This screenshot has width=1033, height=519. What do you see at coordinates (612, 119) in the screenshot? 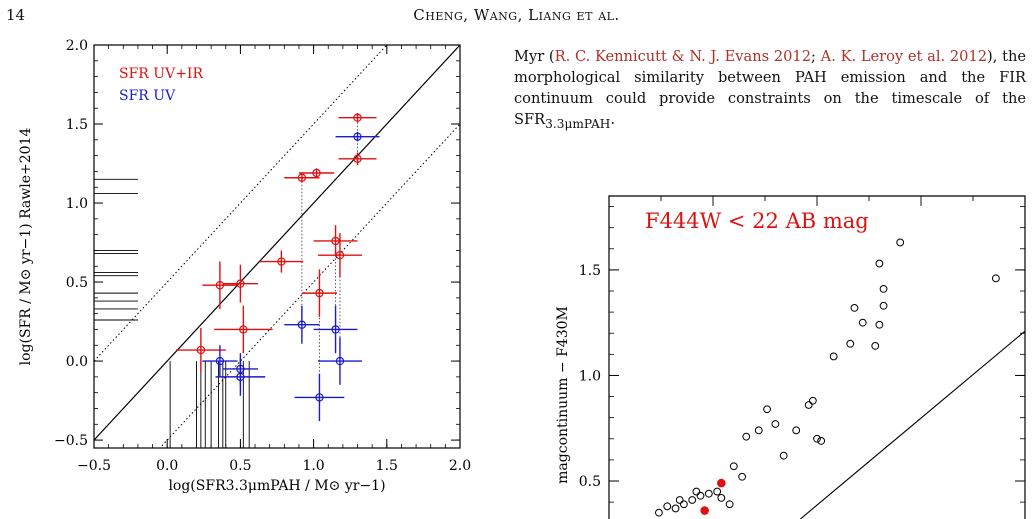
I see `text-segment: .` at bounding box center [612, 119].